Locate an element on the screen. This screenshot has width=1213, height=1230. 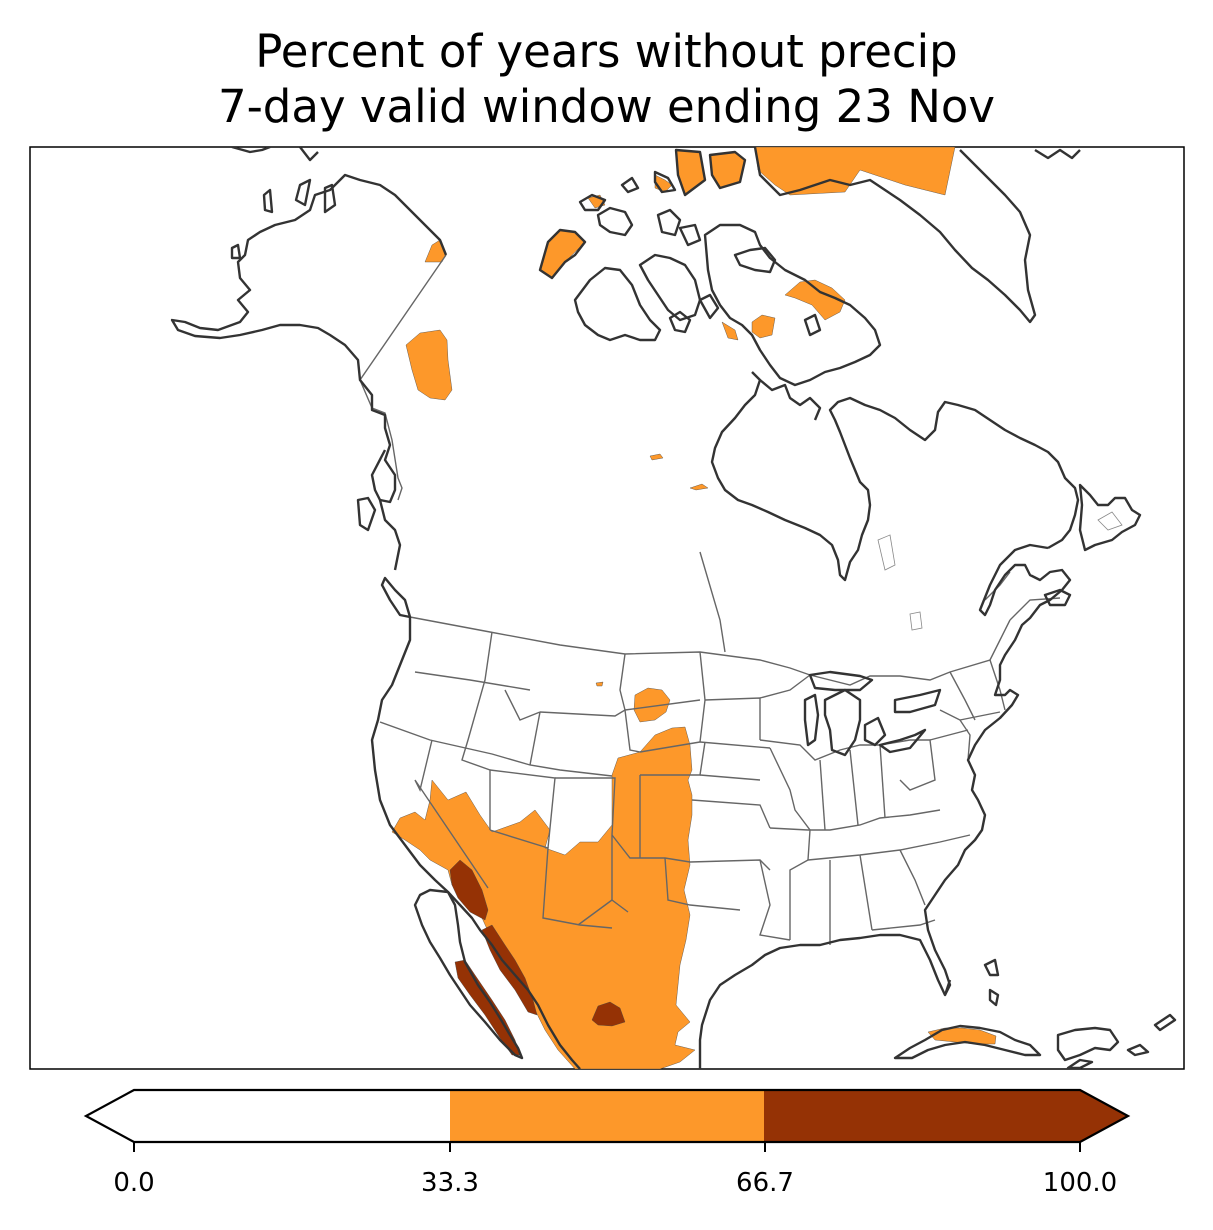
colorbar is located at coordinates (607, 1120).